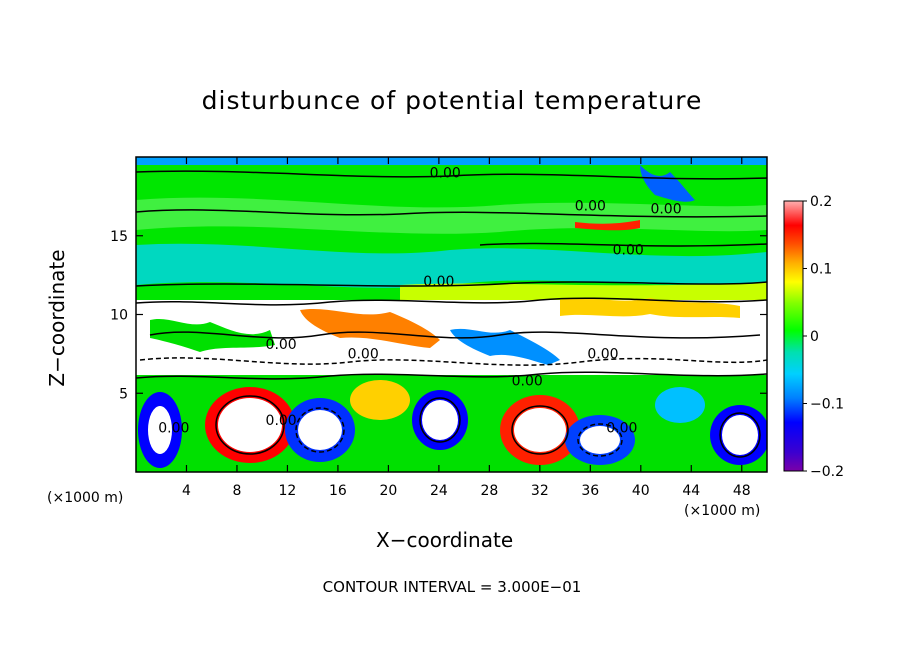 The width and height of the screenshot is (904, 654). I want to click on x-tick-label-11: 48, so click(742, 491).